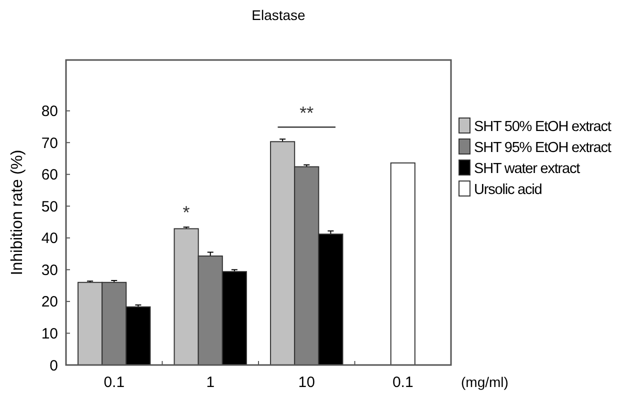  I want to click on legend-label: SHT water extract, so click(527, 169).